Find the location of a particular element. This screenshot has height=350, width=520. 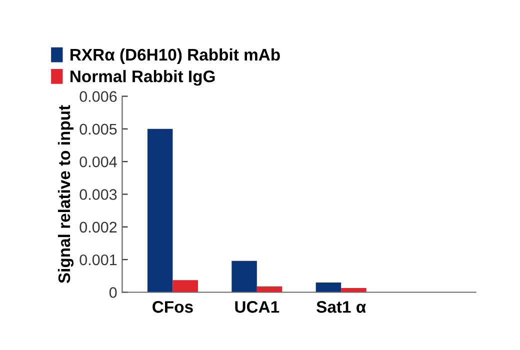

x-tick-label: CFos is located at coordinates (172, 307).